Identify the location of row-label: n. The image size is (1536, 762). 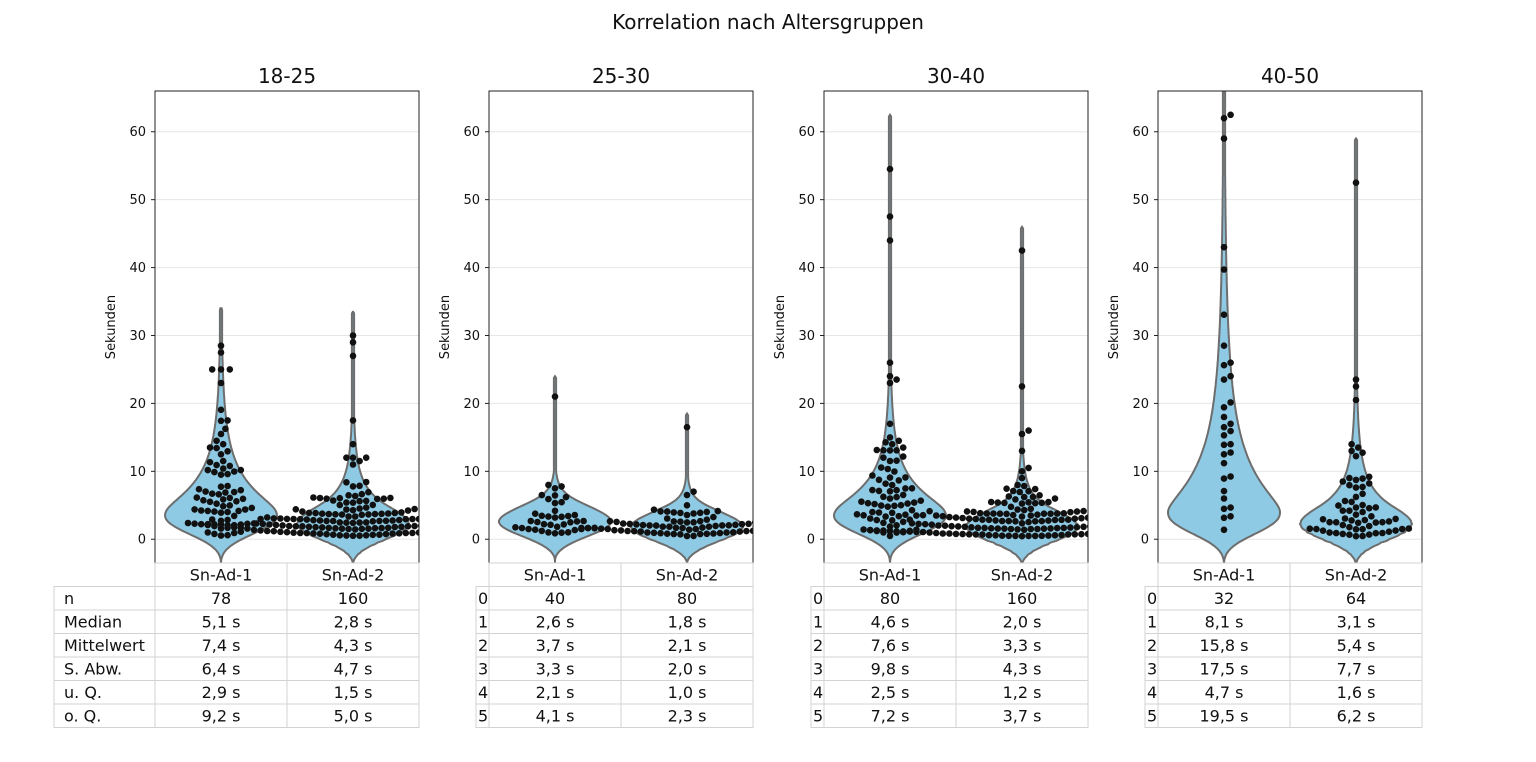
(69, 598).